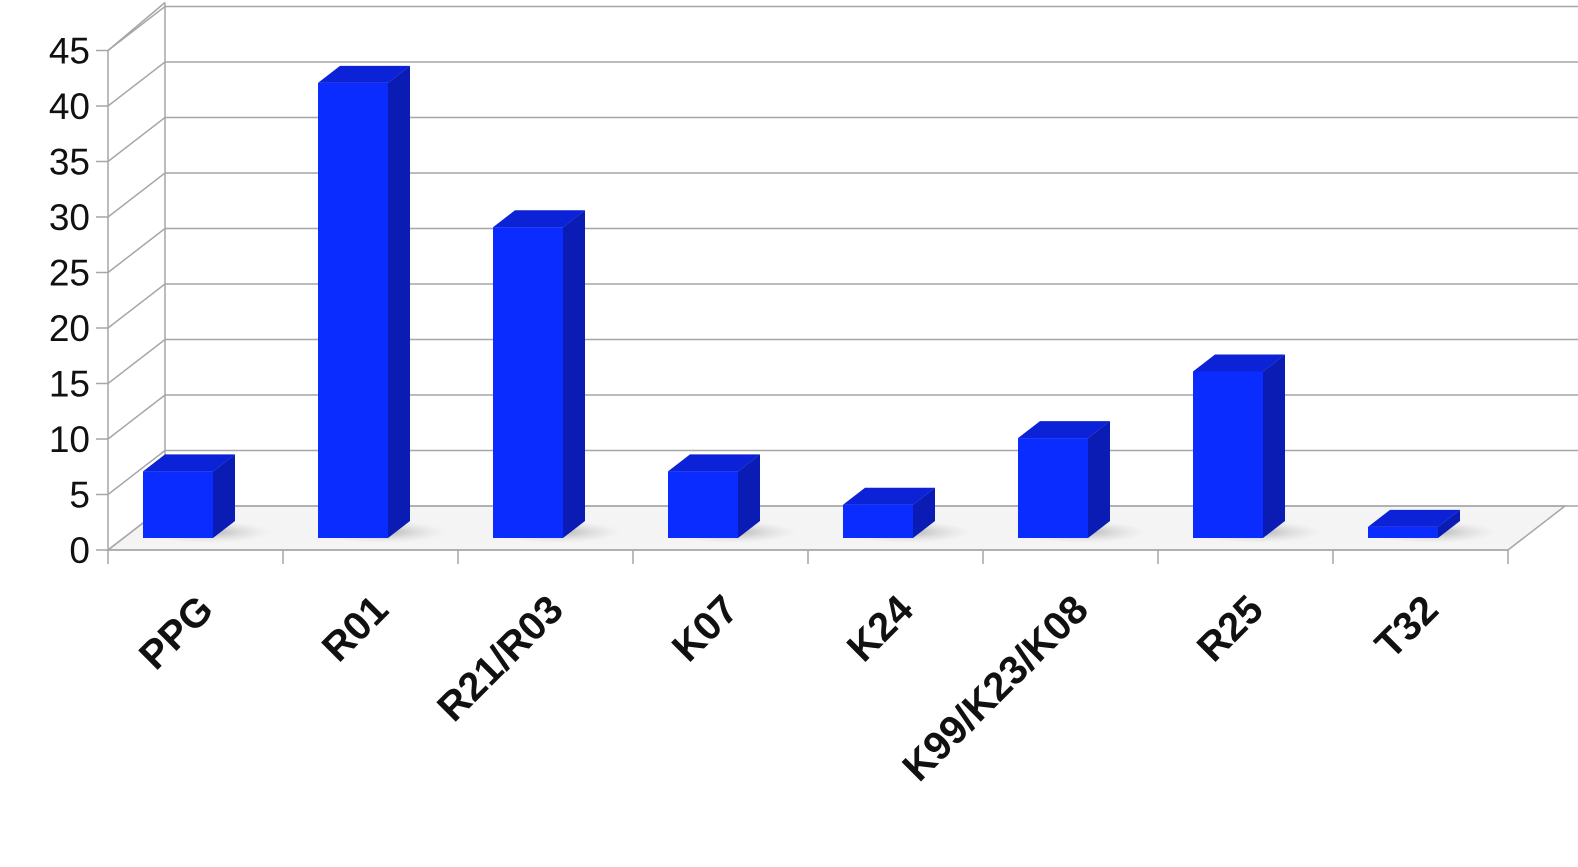 The width and height of the screenshot is (1578, 867). What do you see at coordinates (69, 106) in the screenshot?
I see `y-tick-label: 40` at bounding box center [69, 106].